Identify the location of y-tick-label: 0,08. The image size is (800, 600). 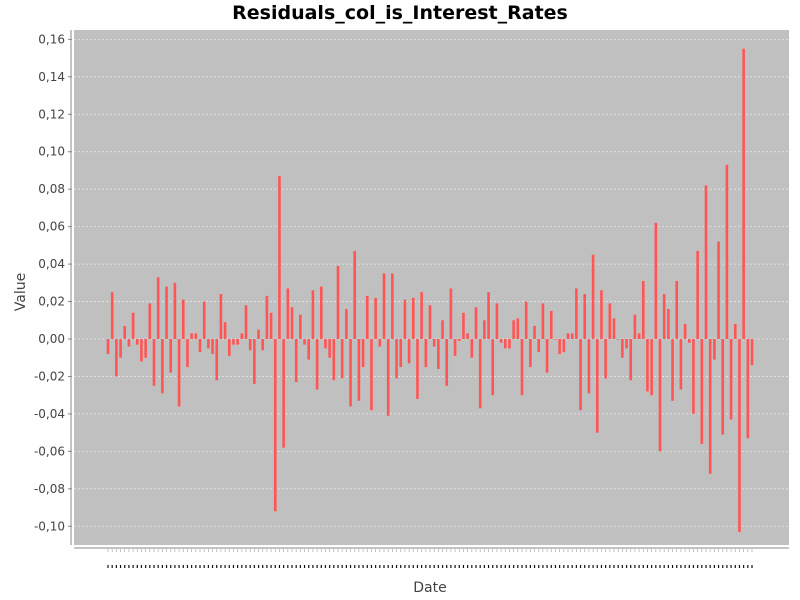
(51, 189).